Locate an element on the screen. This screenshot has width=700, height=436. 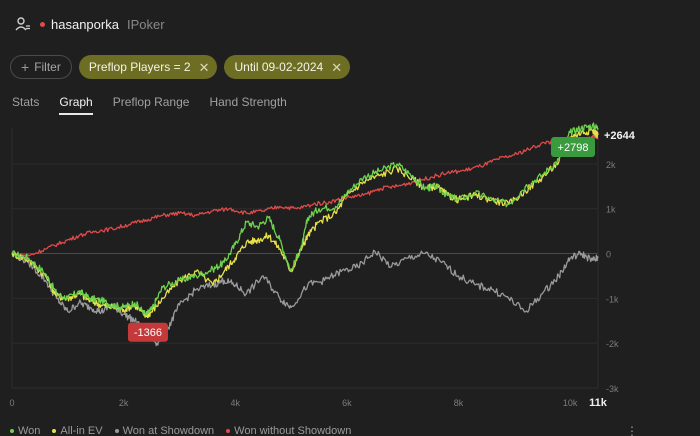
legend-item-won-at-showdown: Won at Showdown is located at coordinates (164, 430).